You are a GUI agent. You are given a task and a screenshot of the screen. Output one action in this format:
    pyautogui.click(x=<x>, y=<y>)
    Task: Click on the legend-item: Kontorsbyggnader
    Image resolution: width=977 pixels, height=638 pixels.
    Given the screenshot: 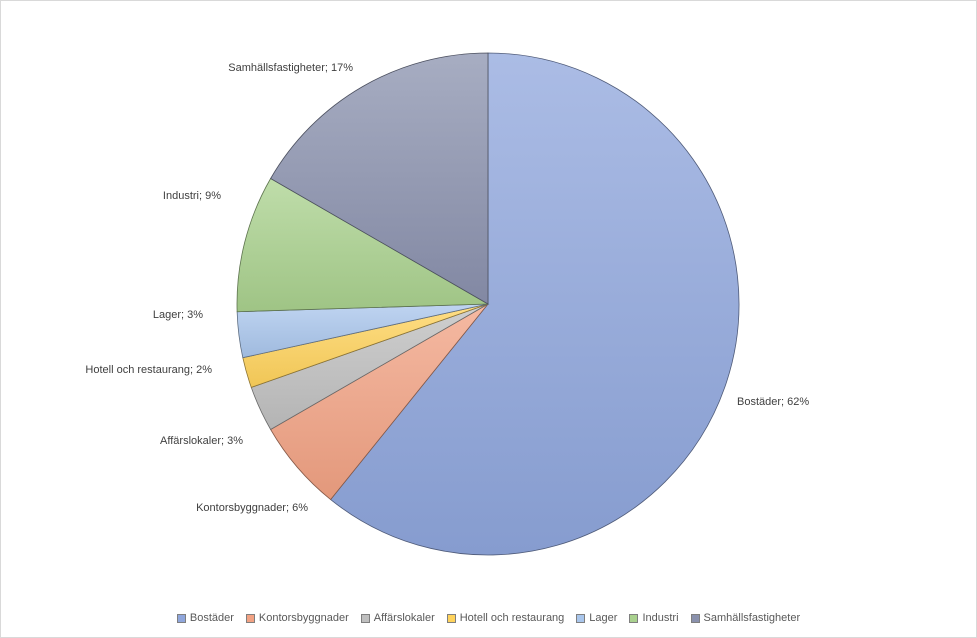 What is the action you would take?
    pyautogui.click(x=297, y=618)
    